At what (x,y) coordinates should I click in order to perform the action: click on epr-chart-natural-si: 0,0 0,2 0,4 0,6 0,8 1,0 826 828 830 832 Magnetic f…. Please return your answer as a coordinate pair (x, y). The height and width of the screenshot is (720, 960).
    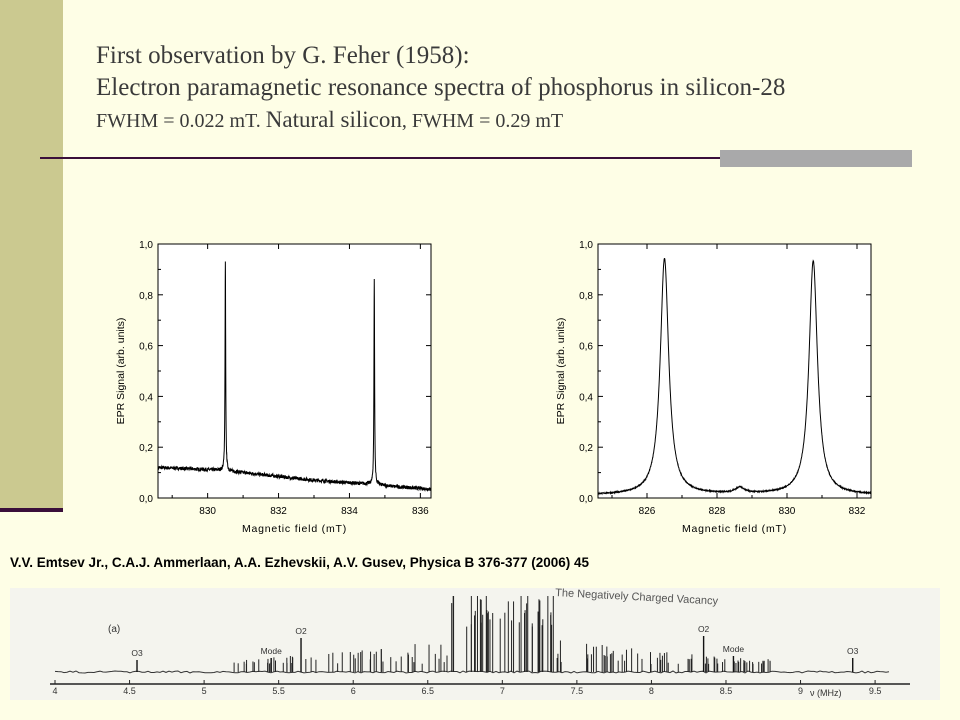
    Looking at the image, I should click on (713, 387).